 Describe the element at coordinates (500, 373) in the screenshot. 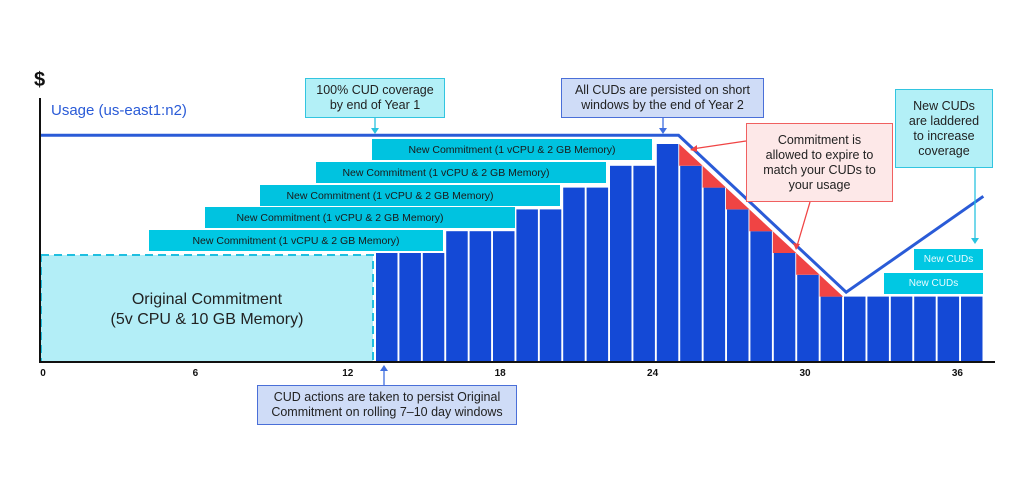

I see `x-tick-label: 18` at that location.